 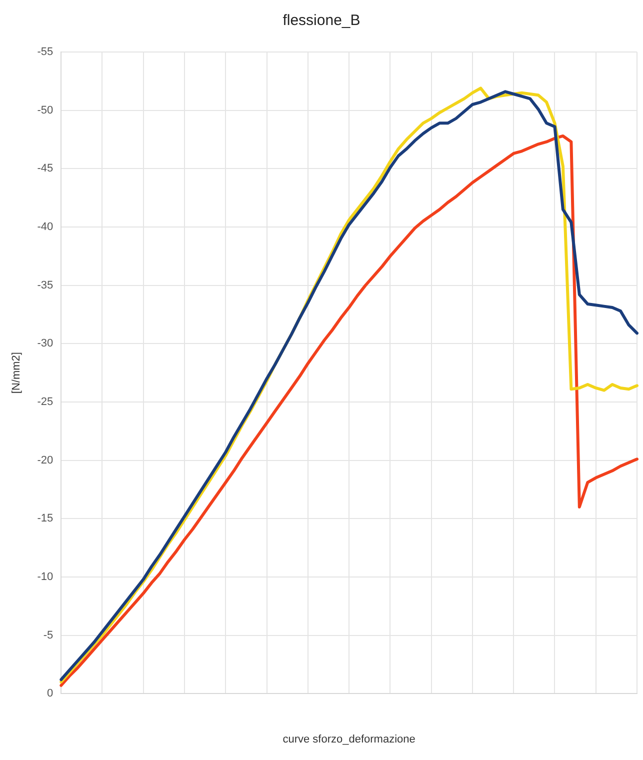 What do you see at coordinates (45, 168) in the screenshot?
I see `y-tick-label: -45` at bounding box center [45, 168].